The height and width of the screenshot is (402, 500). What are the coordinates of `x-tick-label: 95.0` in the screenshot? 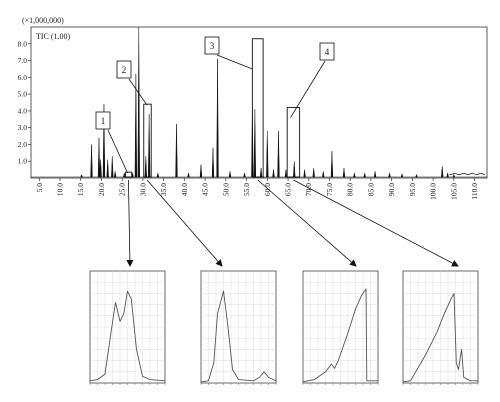 It's located at (412, 189).